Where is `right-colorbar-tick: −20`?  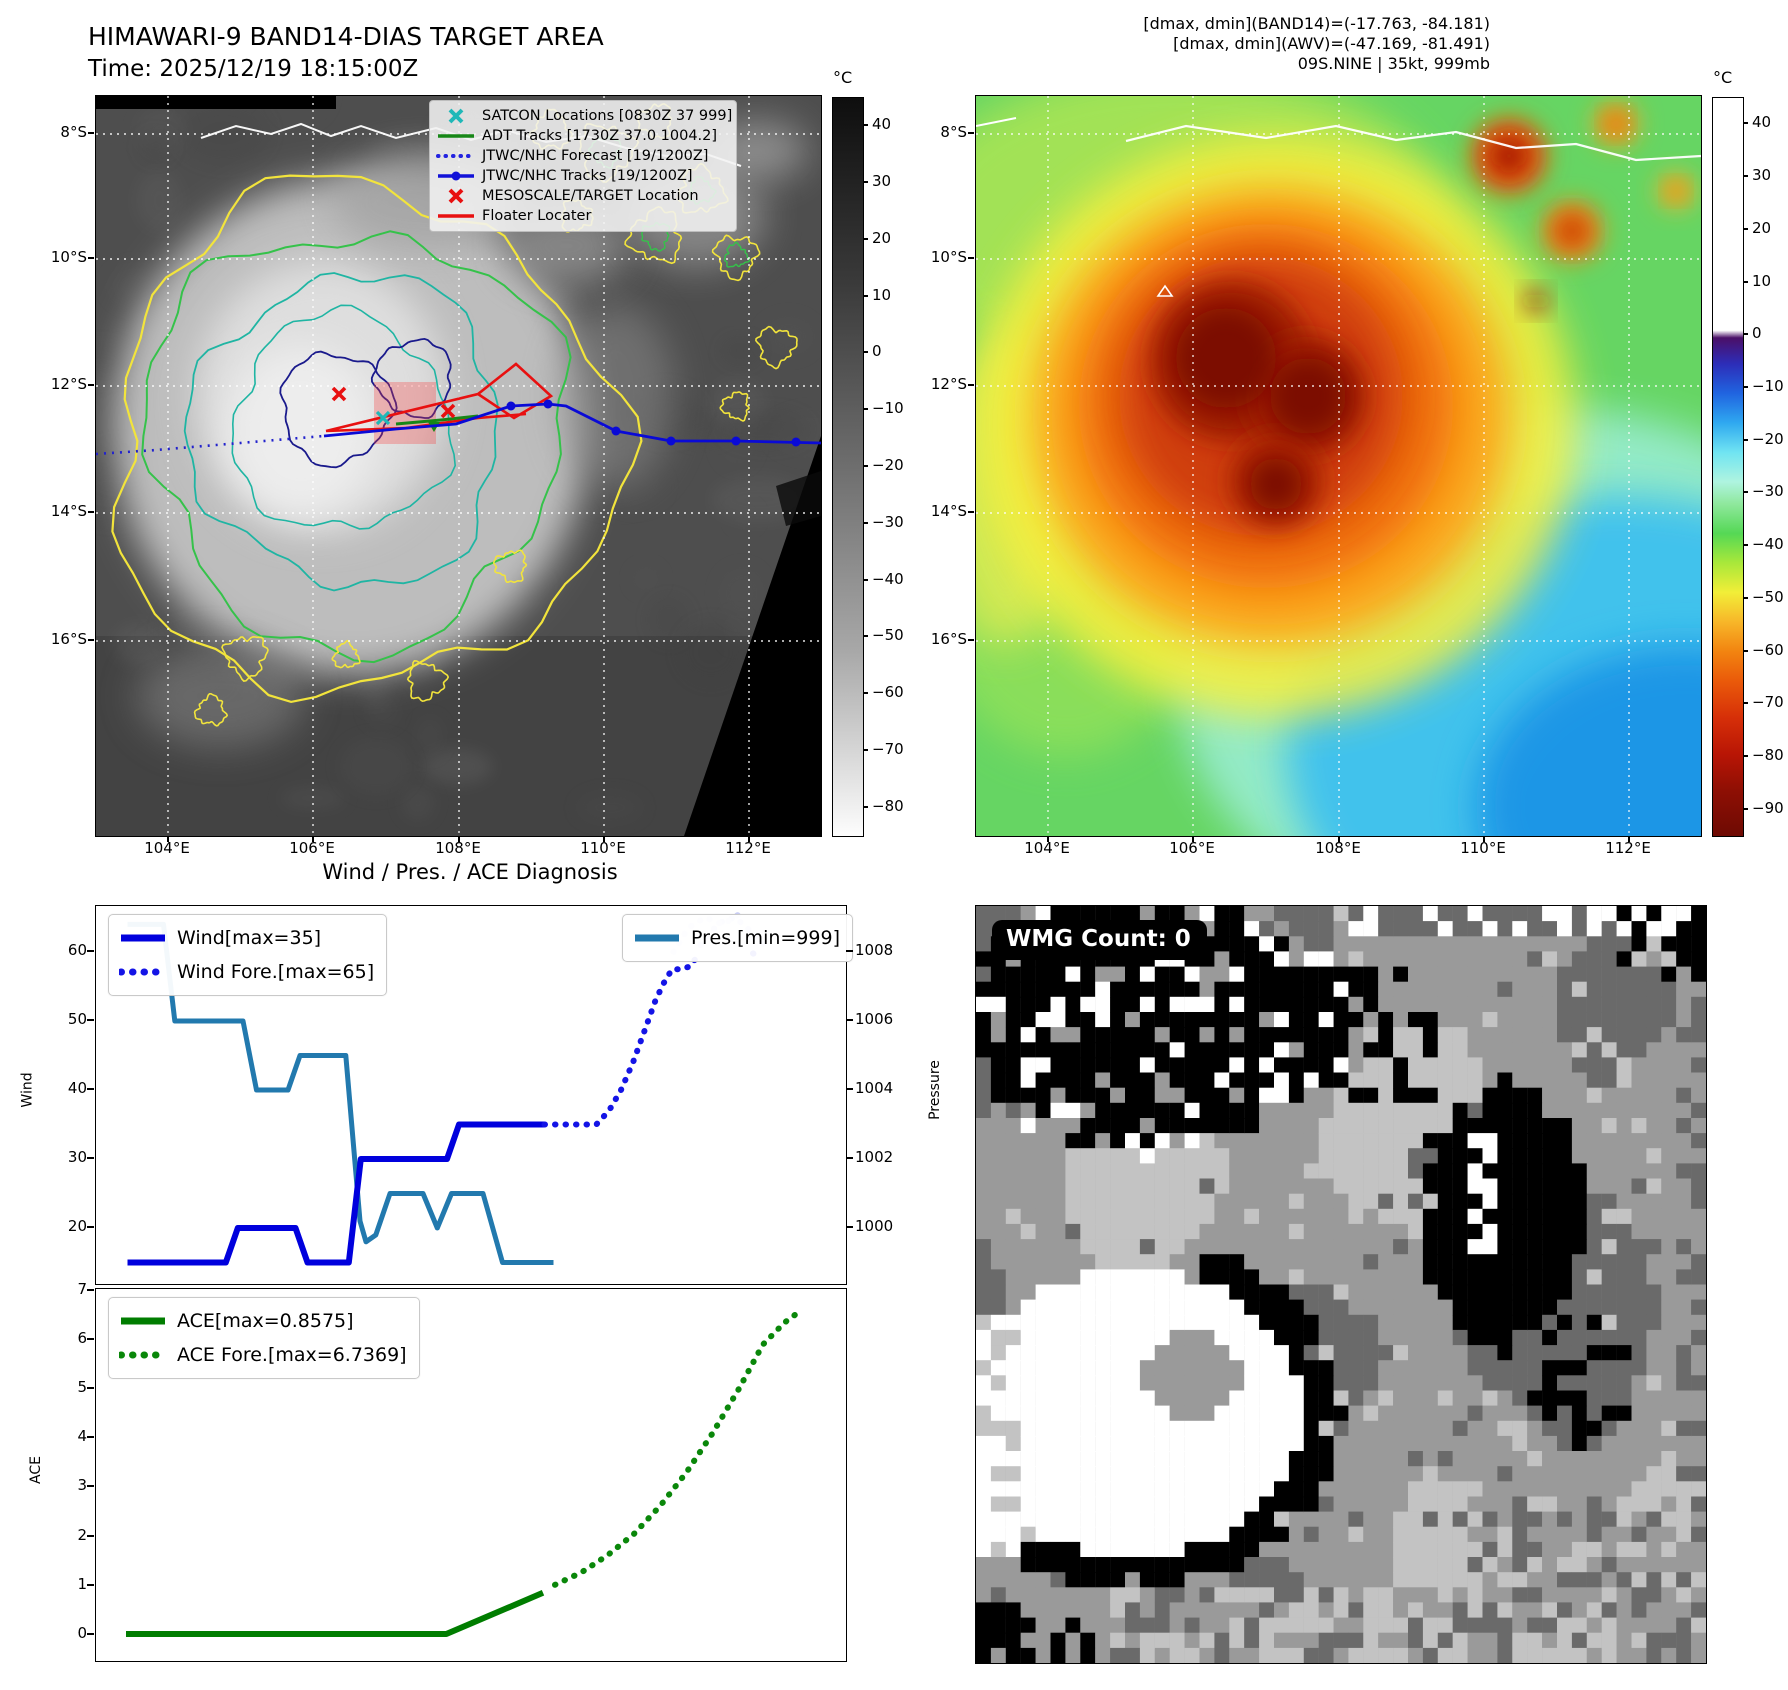 right-colorbar-tick: −20 is located at coordinates (1768, 438).